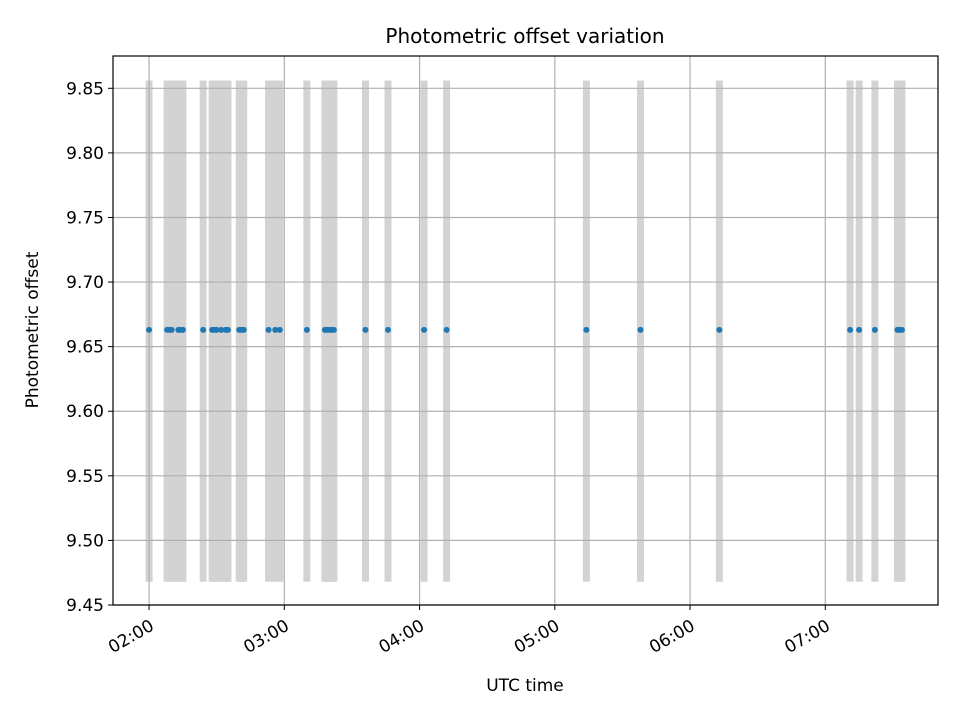  Describe the element at coordinates (85, 348) in the screenshot. I see `y-tick-label: 9.65` at that location.